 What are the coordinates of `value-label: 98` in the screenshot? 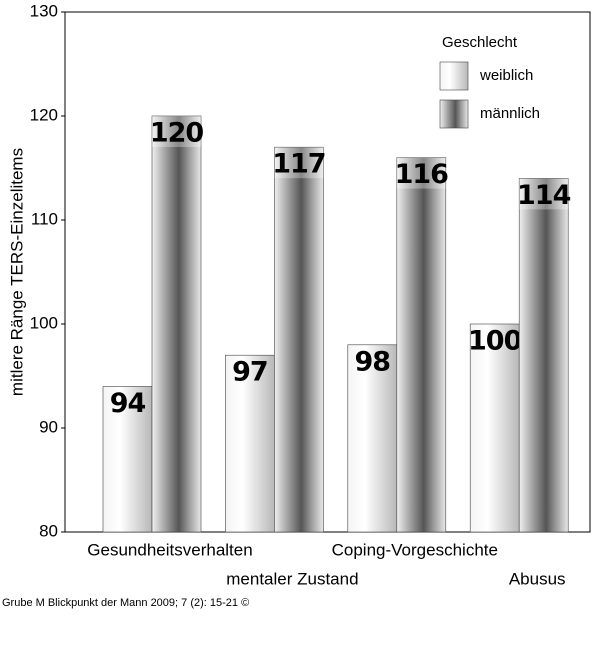 It's located at (373, 361).